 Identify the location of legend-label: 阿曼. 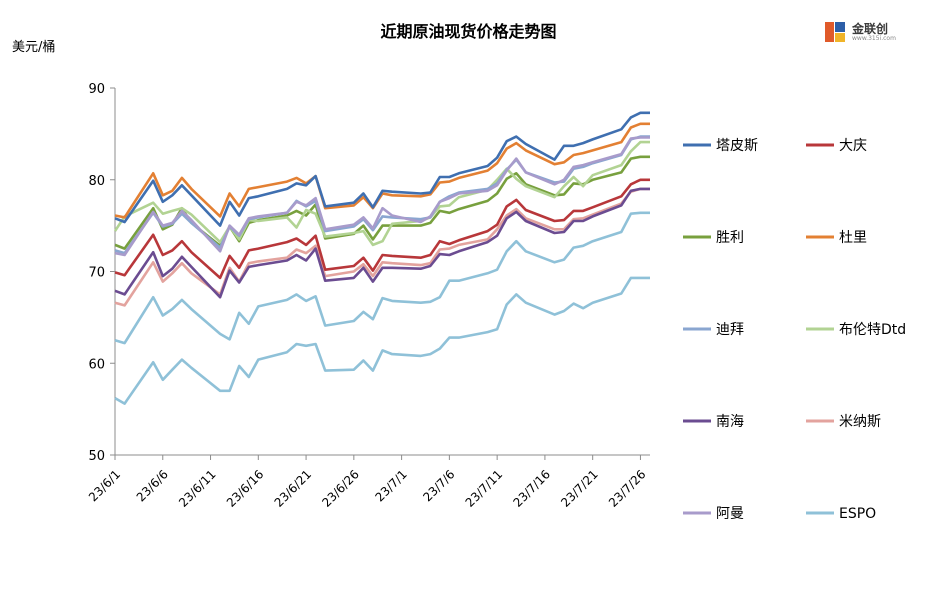
(730, 514).